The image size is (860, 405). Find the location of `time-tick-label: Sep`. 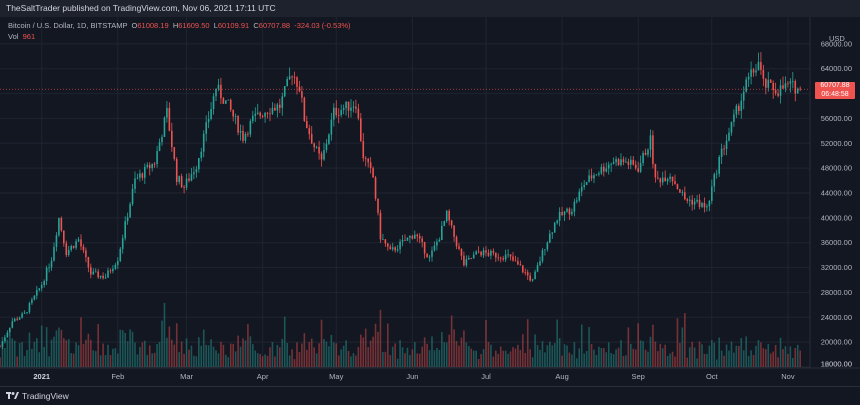

time-tick-label: Sep is located at coordinates (638, 376).